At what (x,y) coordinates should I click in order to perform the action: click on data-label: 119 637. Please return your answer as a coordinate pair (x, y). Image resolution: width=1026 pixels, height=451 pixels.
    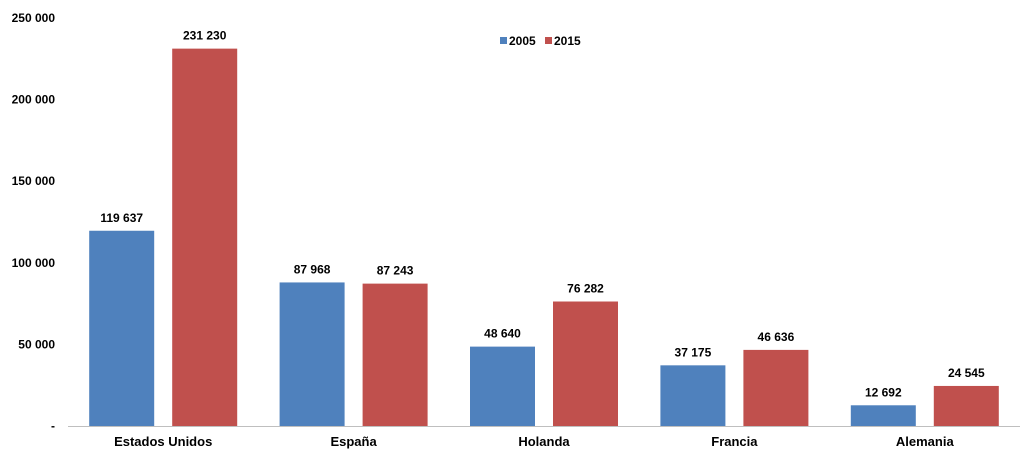
    Looking at the image, I should click on (121, 218).